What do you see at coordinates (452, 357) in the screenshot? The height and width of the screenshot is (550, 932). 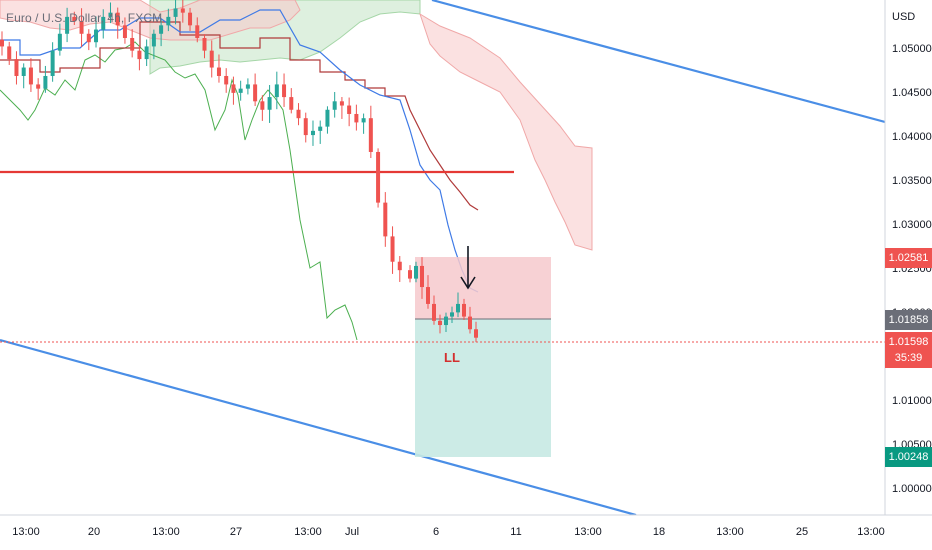 I see `lower-low-label: LL` at bounding box center [452, 357].